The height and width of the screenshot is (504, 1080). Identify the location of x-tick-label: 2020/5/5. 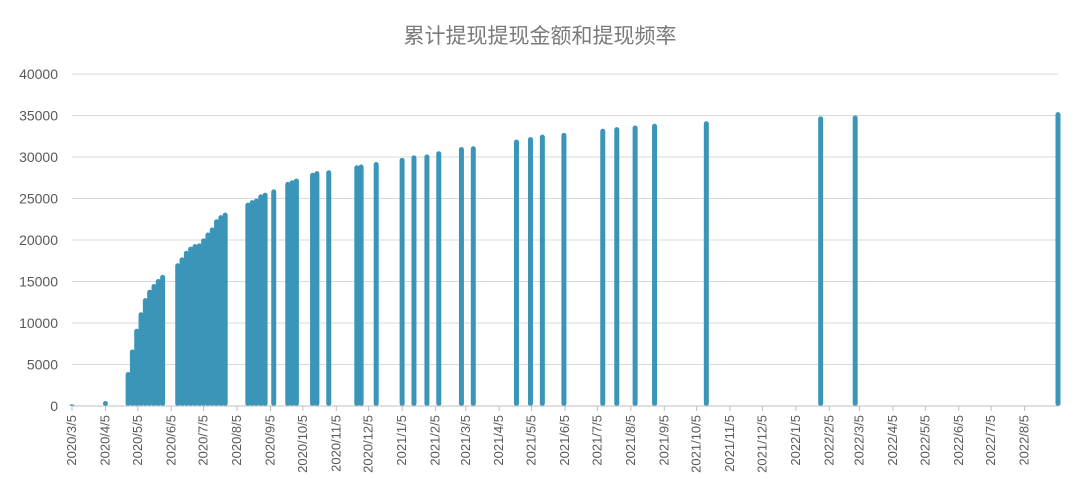
(137, 440).